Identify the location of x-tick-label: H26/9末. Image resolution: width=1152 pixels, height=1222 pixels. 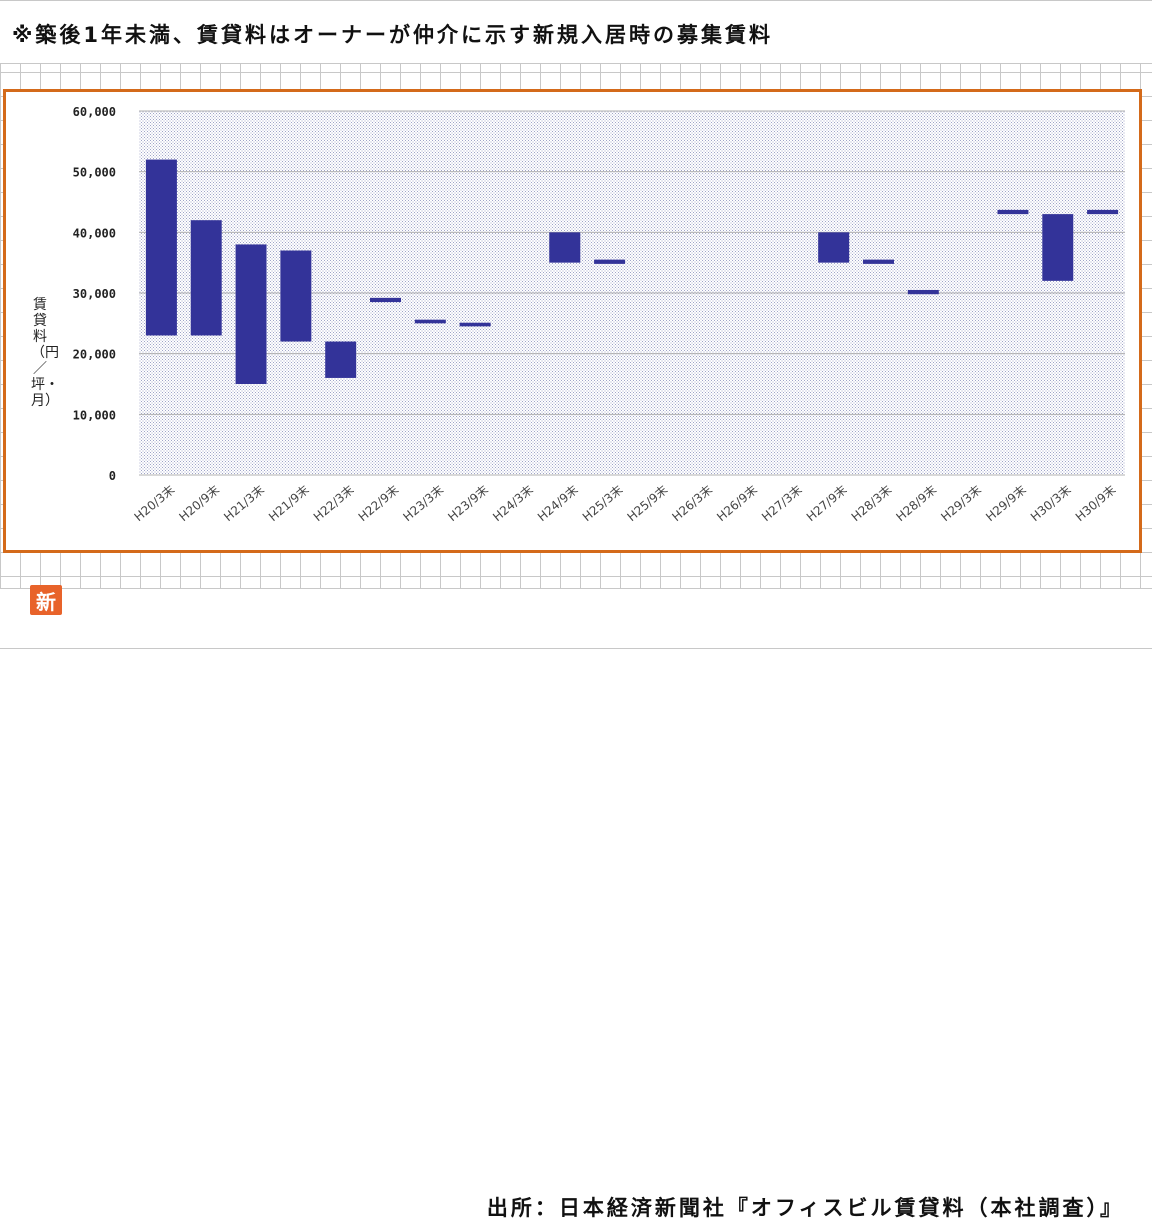
(737, 504).